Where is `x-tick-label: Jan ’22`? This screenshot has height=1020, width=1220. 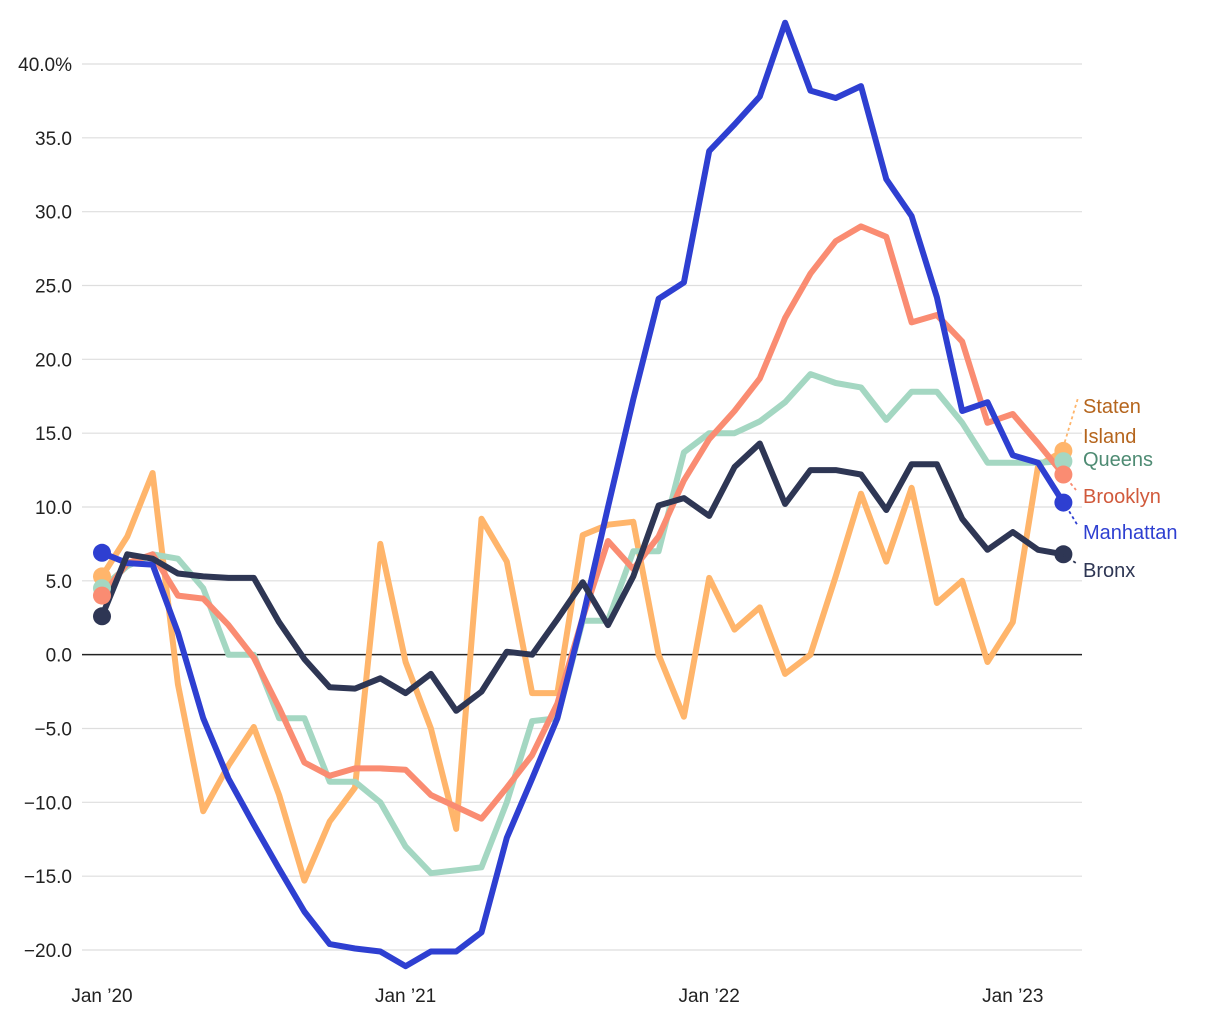 x-tick-label: Jan ’22 is located at coordinates (709, 996).